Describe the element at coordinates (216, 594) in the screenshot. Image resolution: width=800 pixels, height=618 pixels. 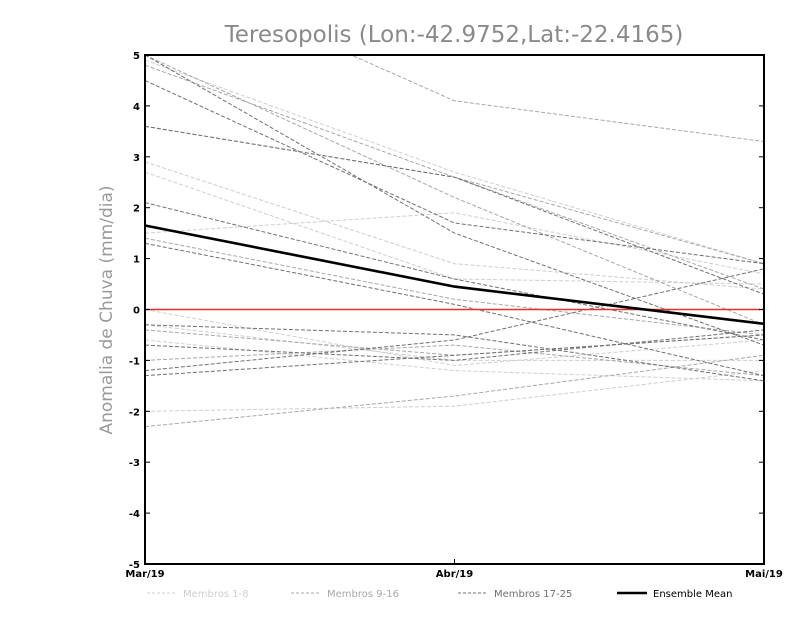
I see `legend-label: Membros 1-8` at that location.